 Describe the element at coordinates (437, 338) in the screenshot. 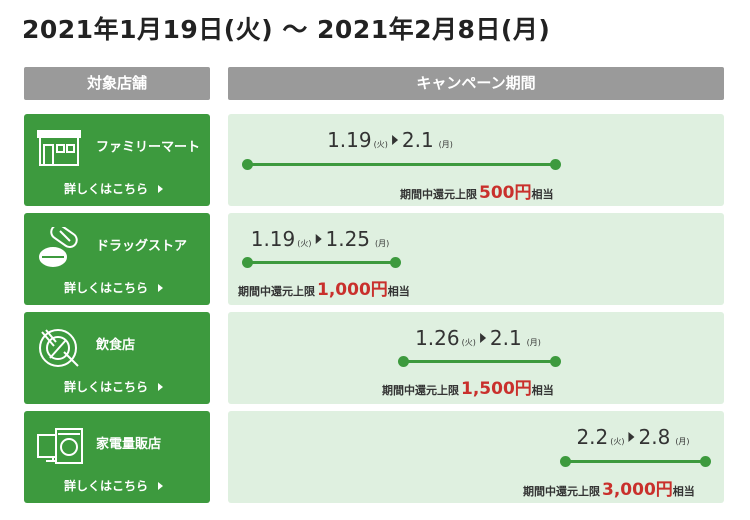

I see `start-date: 1.26` at that location.